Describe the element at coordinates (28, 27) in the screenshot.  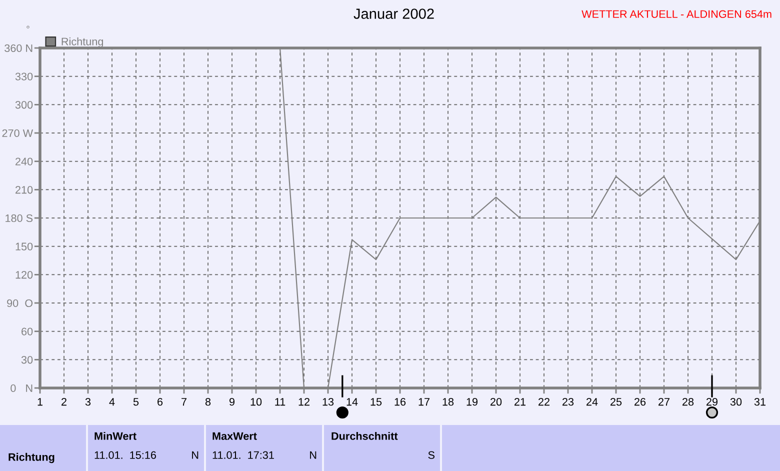
I see `y-axis-title: °` at that location.